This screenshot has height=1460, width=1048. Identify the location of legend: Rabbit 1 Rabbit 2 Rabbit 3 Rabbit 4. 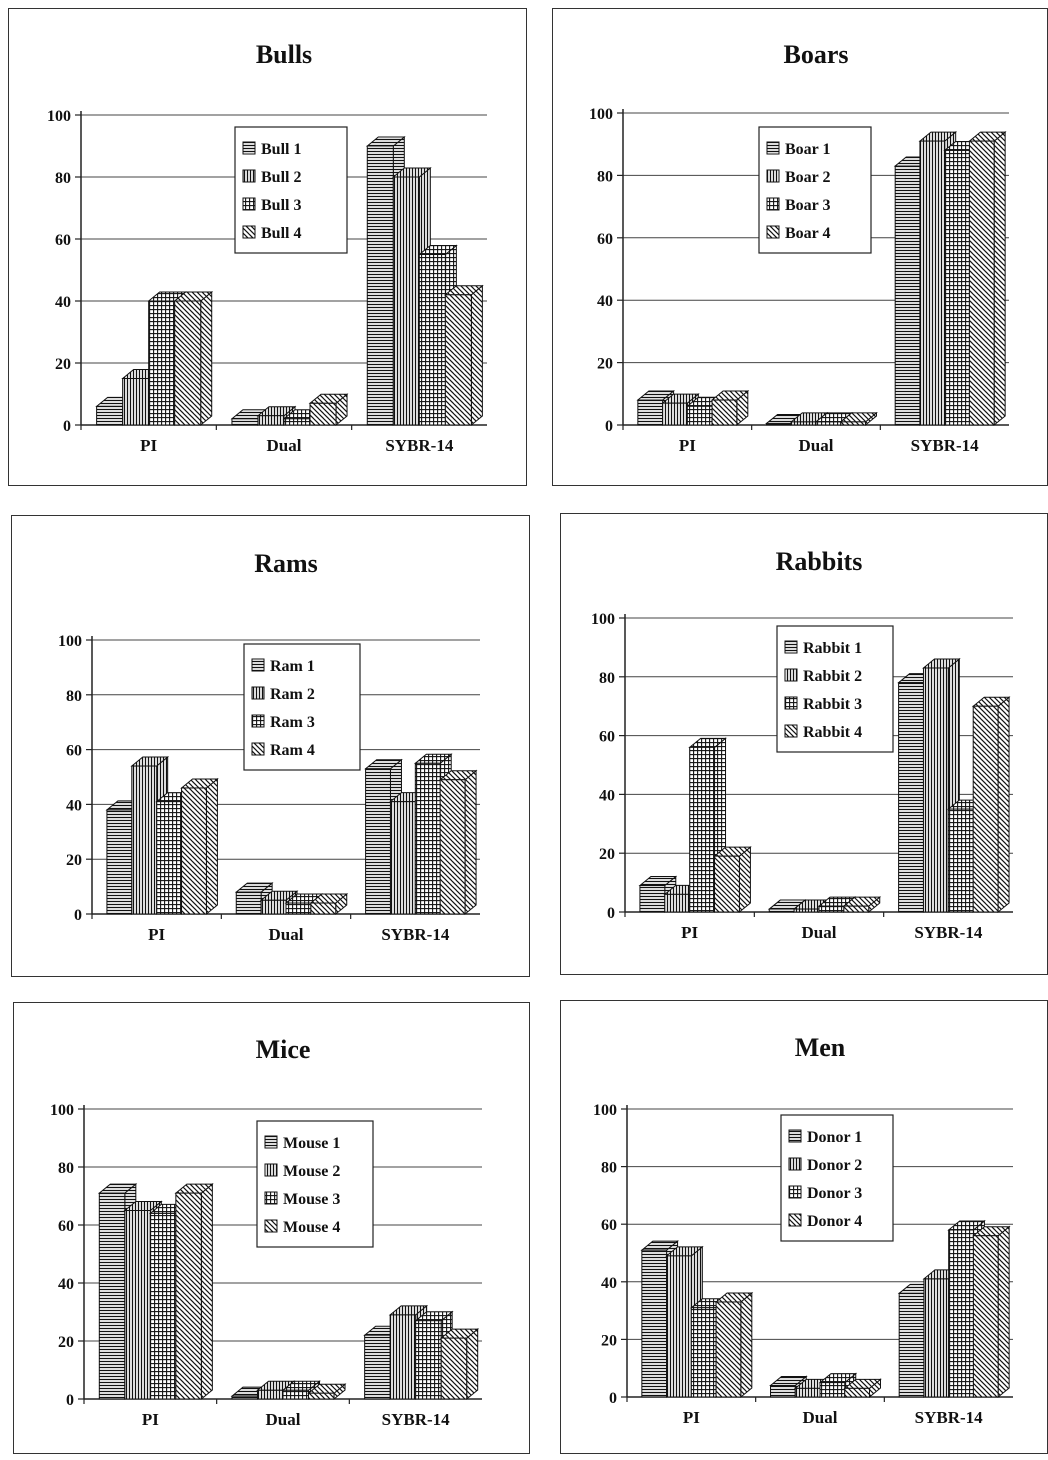
(835, 689).